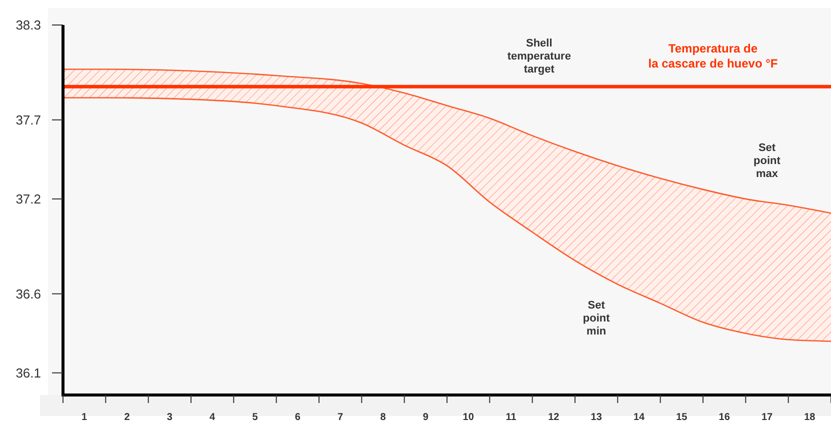 The height and width of the screenshot is (428, 831). I want to click on series-label: Set point max, so click(767, 161).